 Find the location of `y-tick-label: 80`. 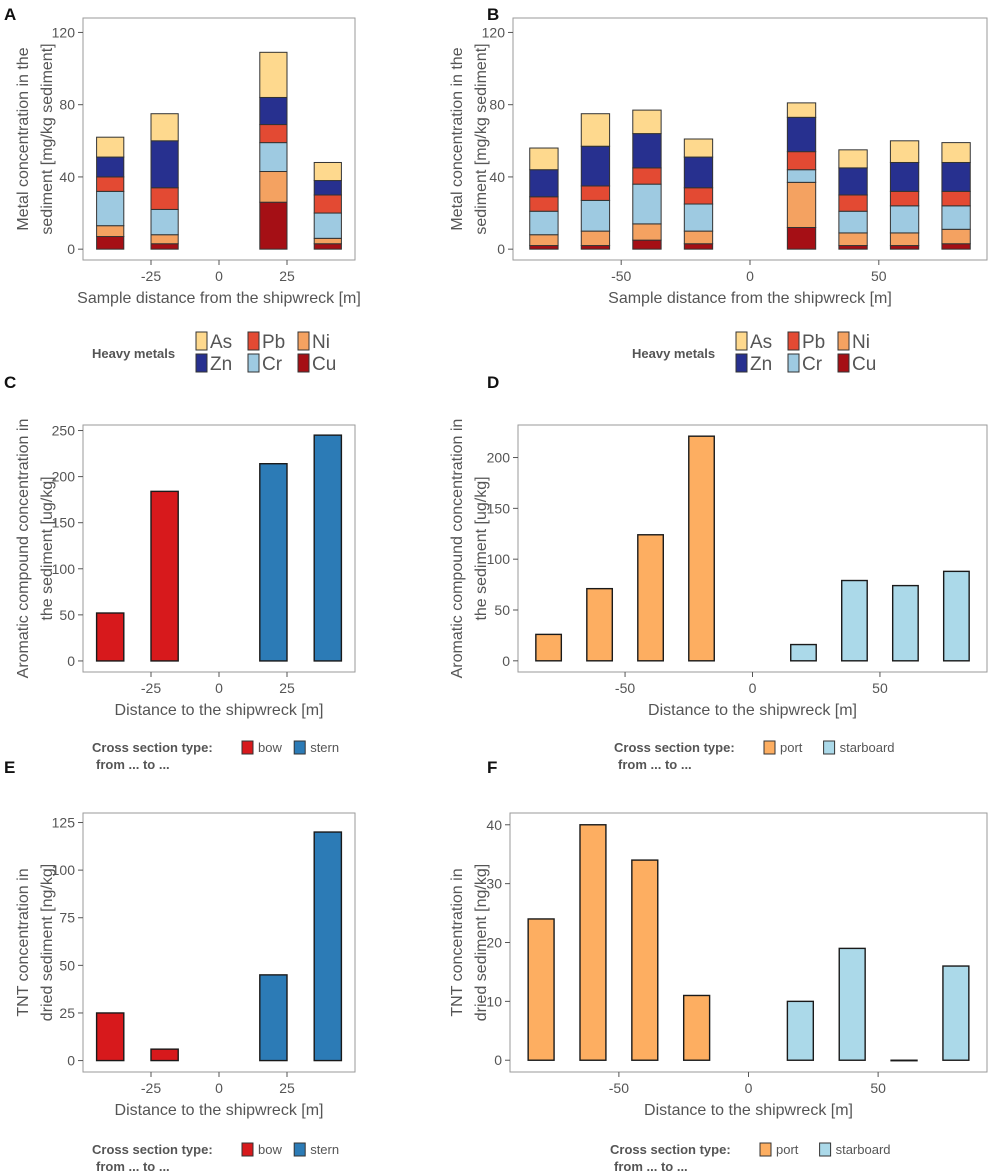

y-tick-label: 80 is located at coordinates (497, 105).